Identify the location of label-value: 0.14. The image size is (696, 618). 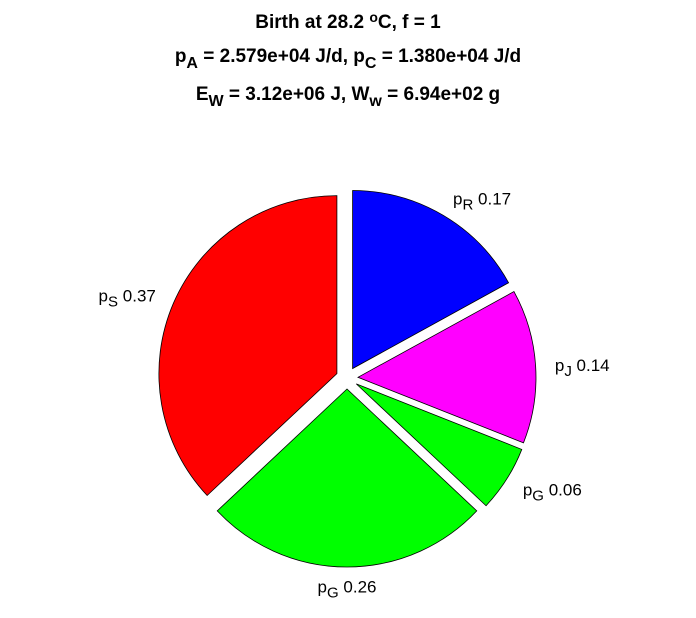
(593, 365).